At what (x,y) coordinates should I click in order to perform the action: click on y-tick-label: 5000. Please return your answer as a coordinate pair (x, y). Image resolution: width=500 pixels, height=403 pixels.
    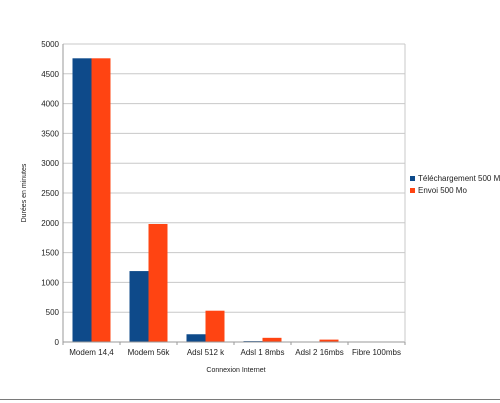
    Looking at the image, I should click on (50, 44).